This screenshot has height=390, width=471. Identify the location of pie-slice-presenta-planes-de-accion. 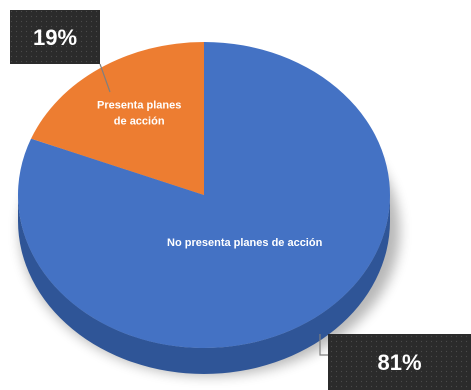
(118, 118).